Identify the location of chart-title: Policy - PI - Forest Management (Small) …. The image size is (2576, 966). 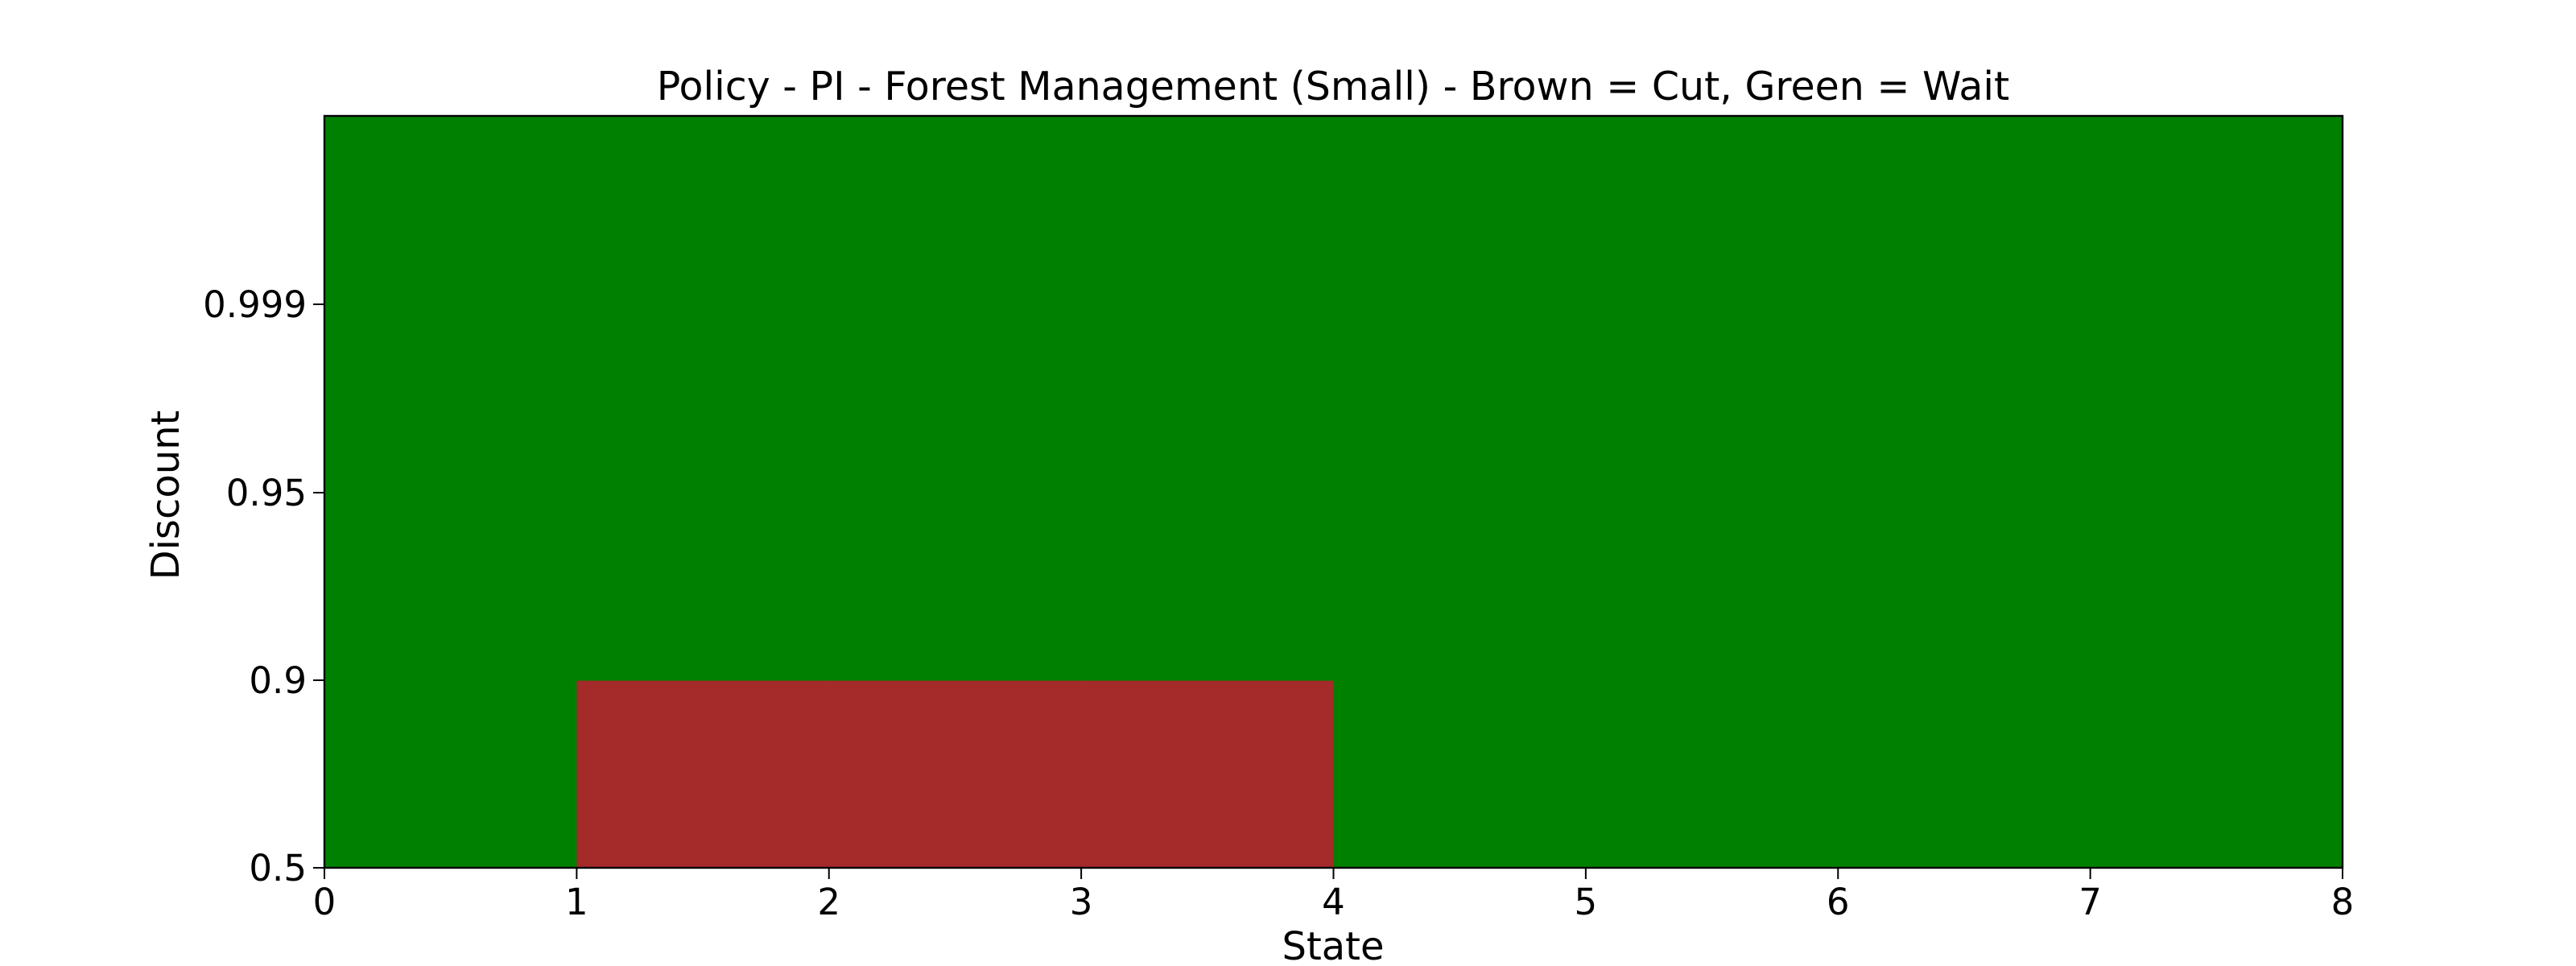
(1333, 86).